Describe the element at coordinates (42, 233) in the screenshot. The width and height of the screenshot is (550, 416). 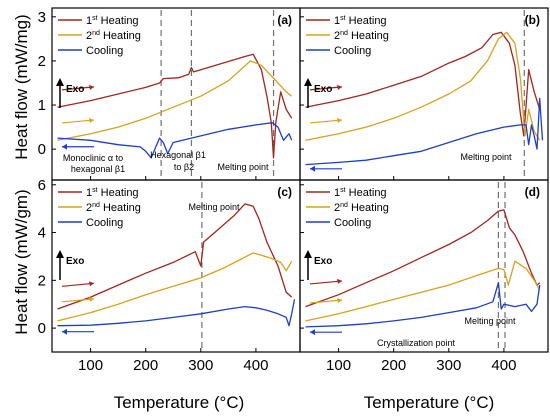
I see `y-tick-label: 4` at that location.